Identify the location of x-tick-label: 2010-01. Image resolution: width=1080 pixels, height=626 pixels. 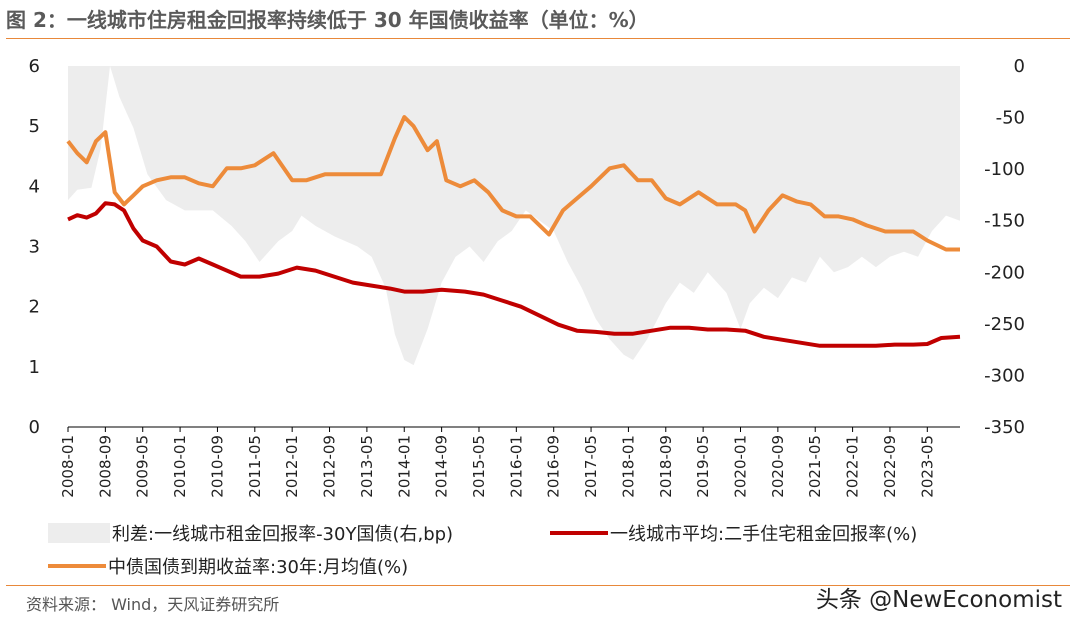
(180, 466).